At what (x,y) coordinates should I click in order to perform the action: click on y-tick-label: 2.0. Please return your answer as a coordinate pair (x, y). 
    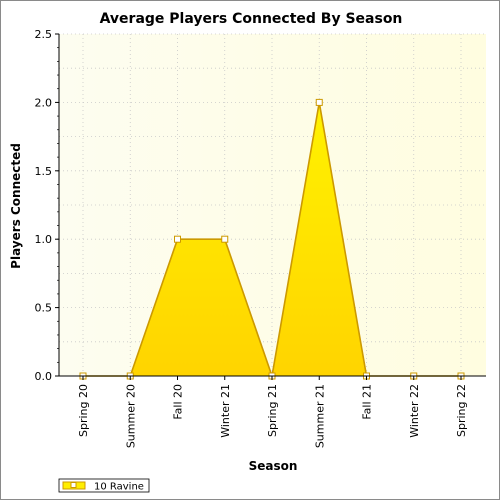
    Looking at the image, I should click on (44, 102).